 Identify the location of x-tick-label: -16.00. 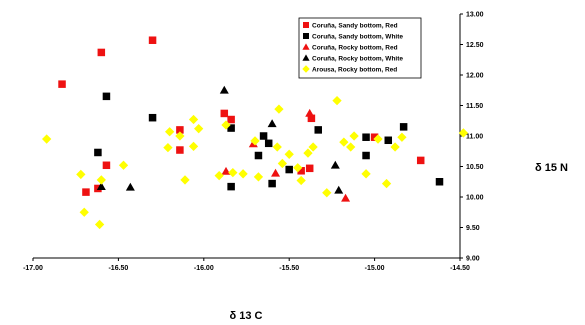
(204, 268).